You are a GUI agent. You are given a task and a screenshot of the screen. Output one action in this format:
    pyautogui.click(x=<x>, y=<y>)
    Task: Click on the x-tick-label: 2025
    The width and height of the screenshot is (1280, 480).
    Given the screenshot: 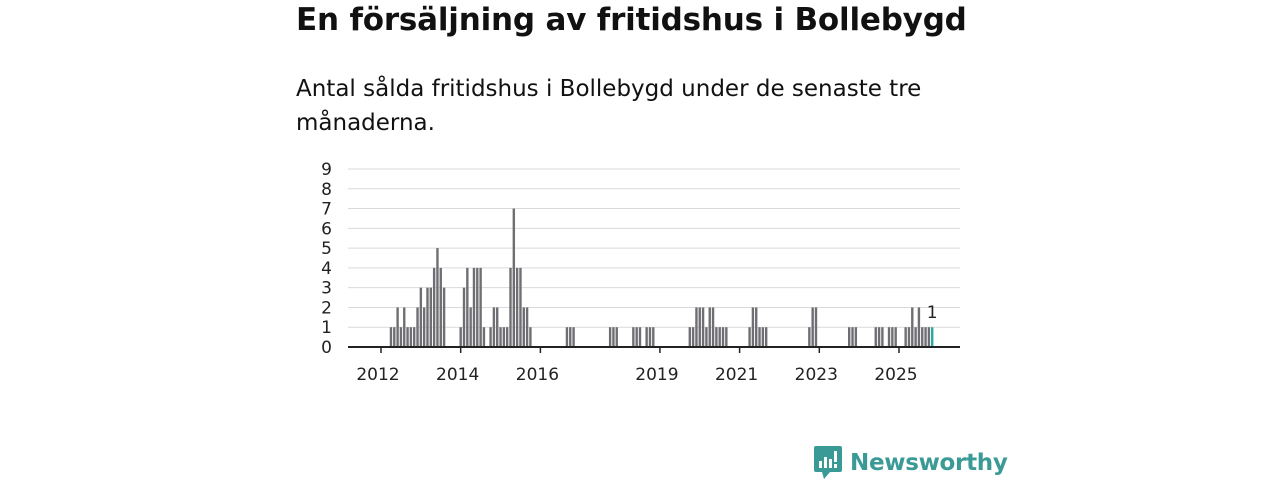 What is the action you would take?
    pyautogui.click(x=895, y=375)
    